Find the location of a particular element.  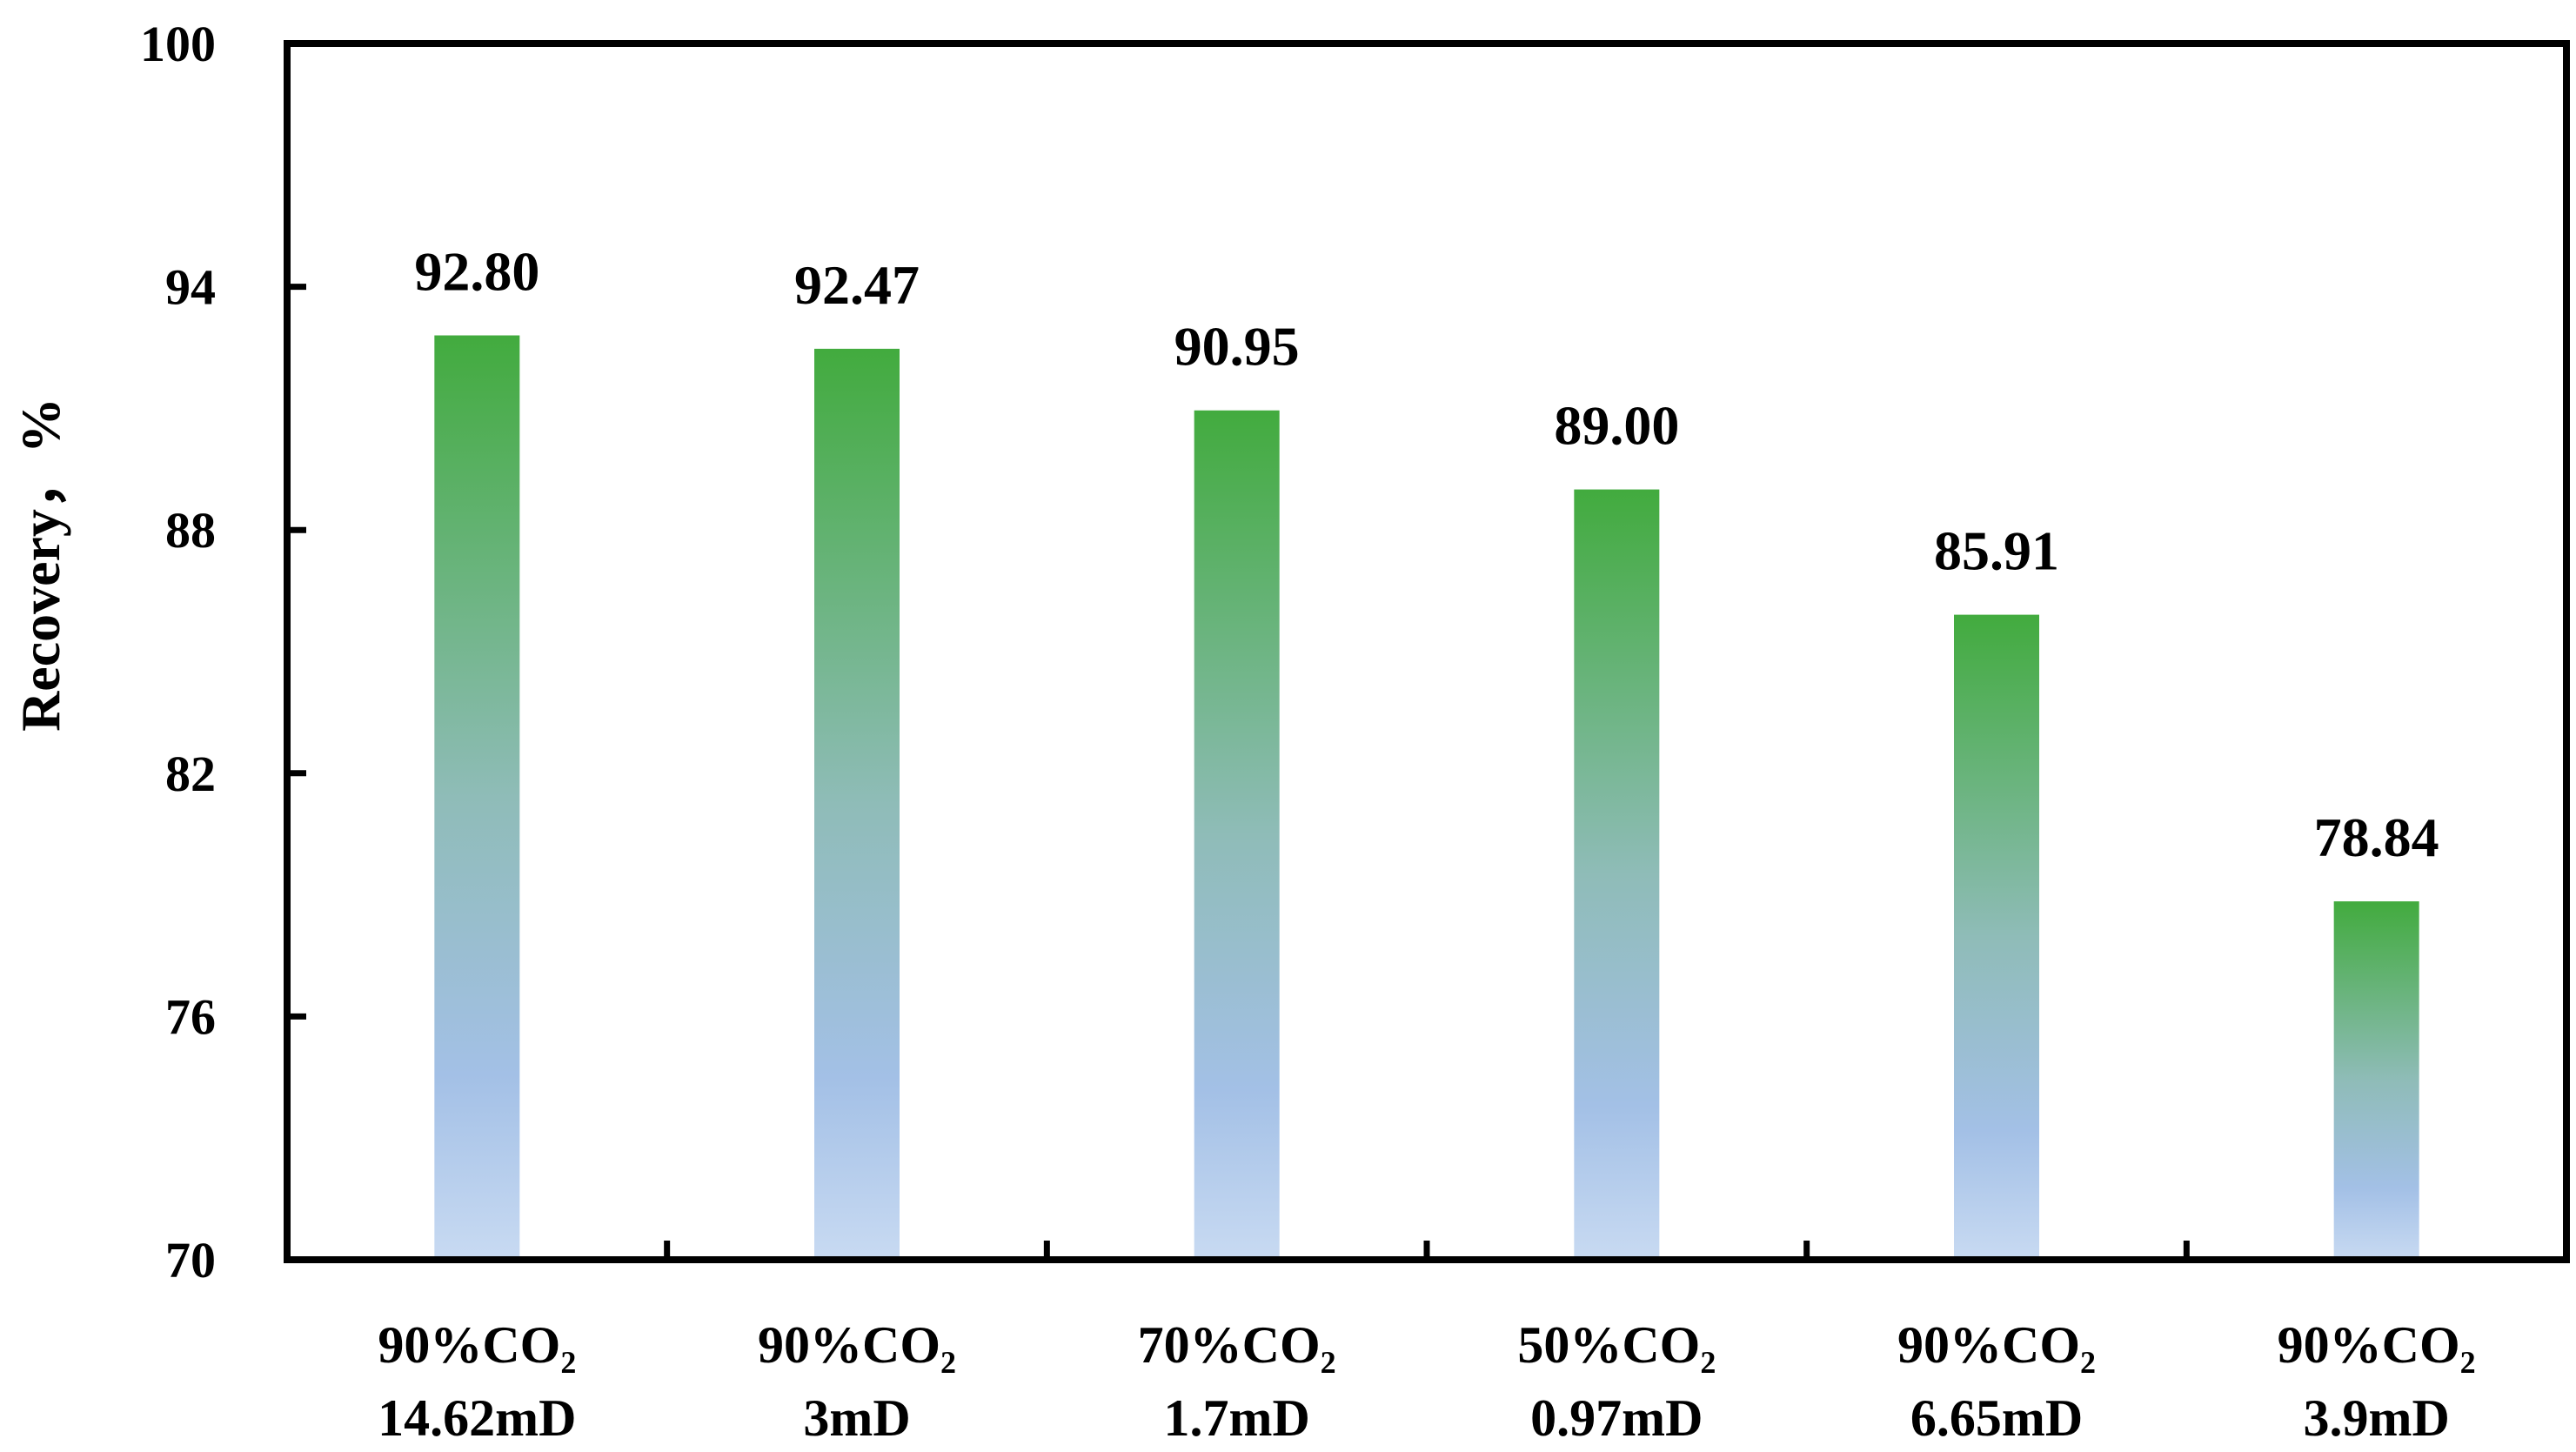

category-label-line1-4: 50%CO₂ is located at coordinates (1616, 1345).